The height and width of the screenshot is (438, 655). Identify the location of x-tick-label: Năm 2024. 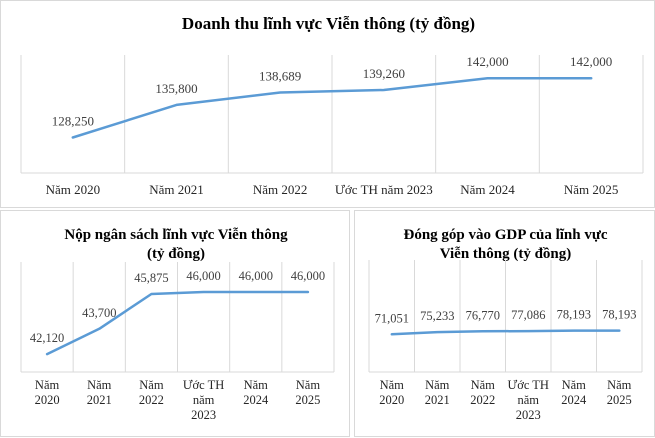
(487, 189).